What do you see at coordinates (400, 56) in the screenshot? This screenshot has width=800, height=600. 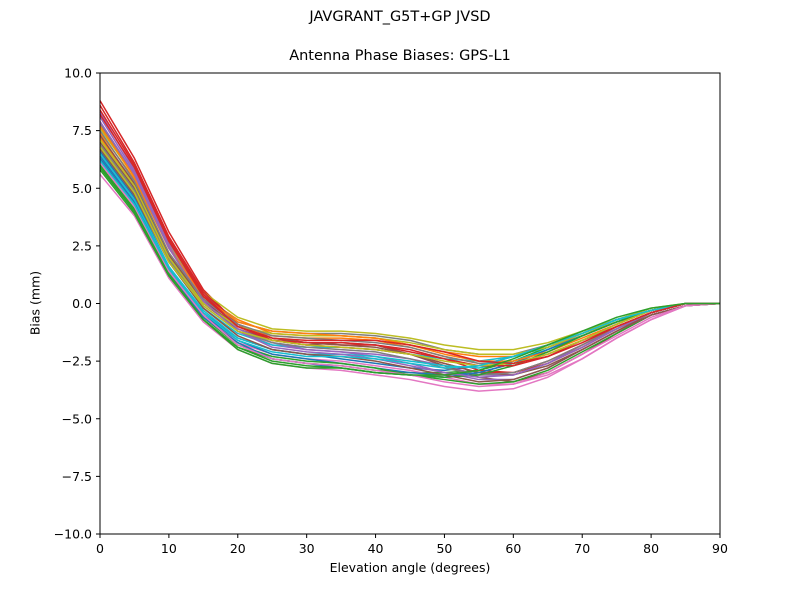 I see `chart-title: Antenna Phase Biases: GPS-L1` at bounding box center [400, 56].